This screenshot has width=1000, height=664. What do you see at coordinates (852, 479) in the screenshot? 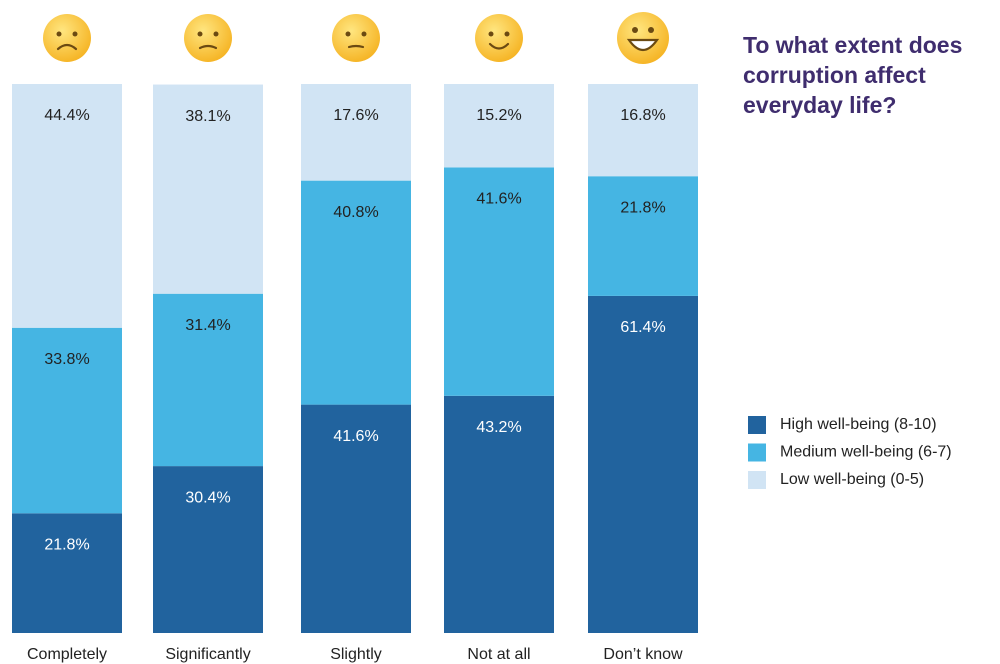
I see `legend-label: Low well-being (0-5)` at bounding box center [852, 479].